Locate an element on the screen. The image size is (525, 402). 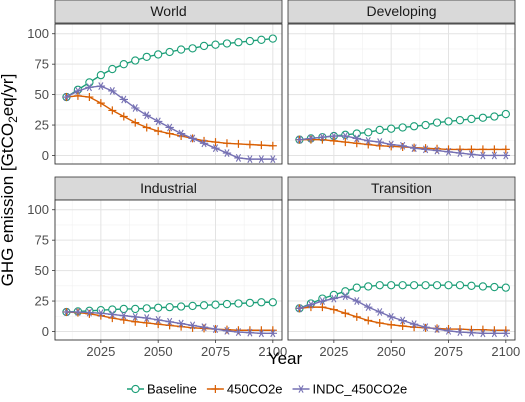
legend-item-indc-450co2e: INDC_450CO2e is located at coordinates (350, 389).